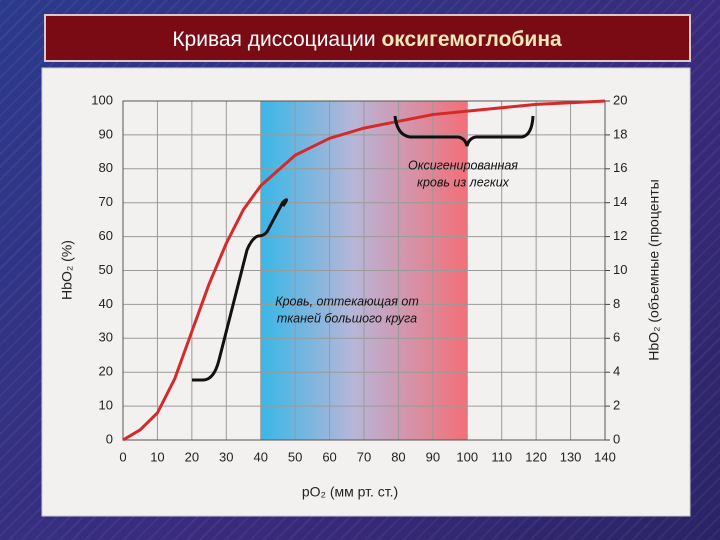 Image resolution: width=720 pixels, height=540 pixels. I want to click on x-tick-label: 110, so click(501, 456).